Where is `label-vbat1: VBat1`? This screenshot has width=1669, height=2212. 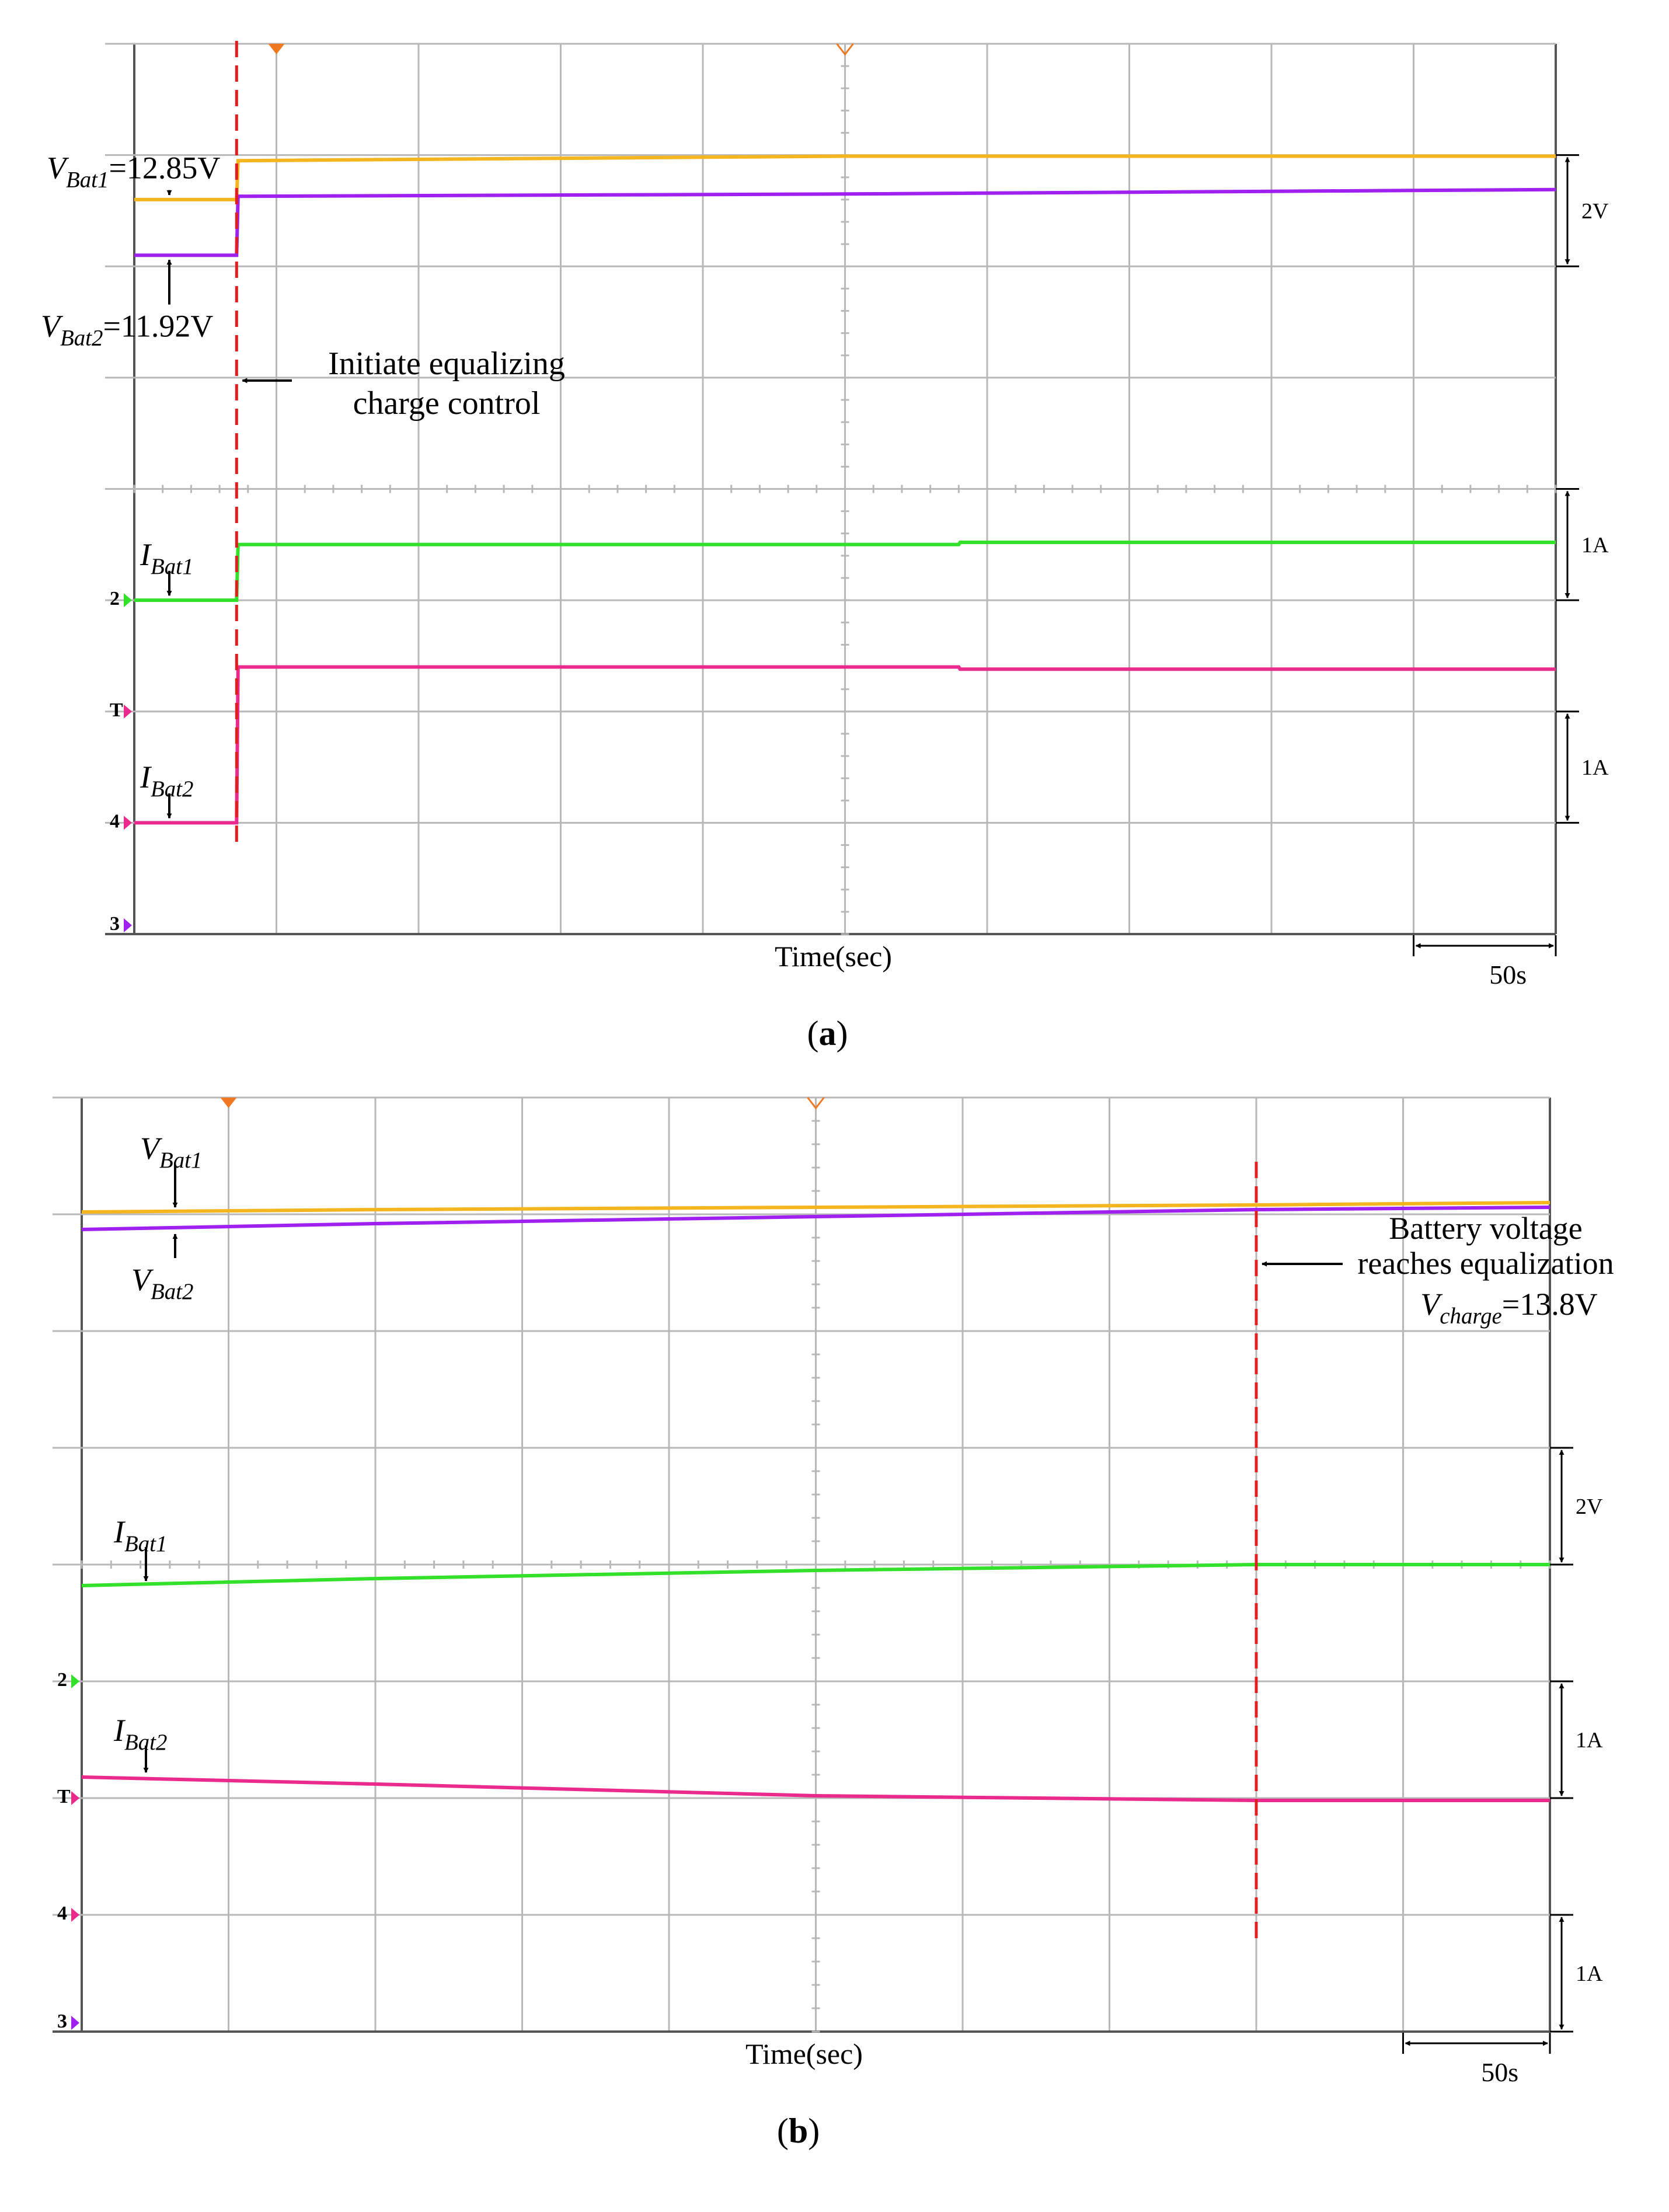
label-vbat1: VBat1 is located at coordinates (171, 1152).